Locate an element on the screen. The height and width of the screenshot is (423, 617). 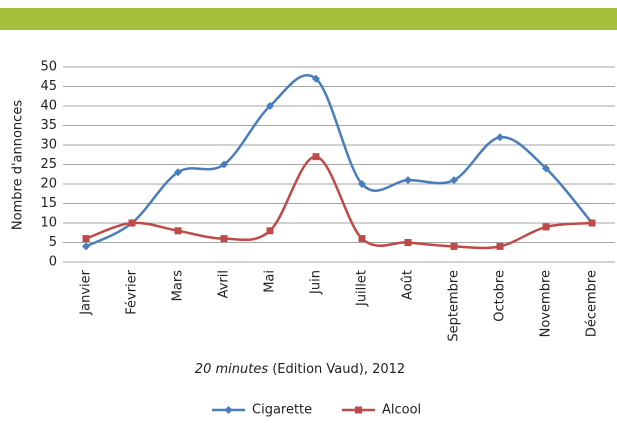
x-tick-label: Octobre is located at coordinates (500, 296).